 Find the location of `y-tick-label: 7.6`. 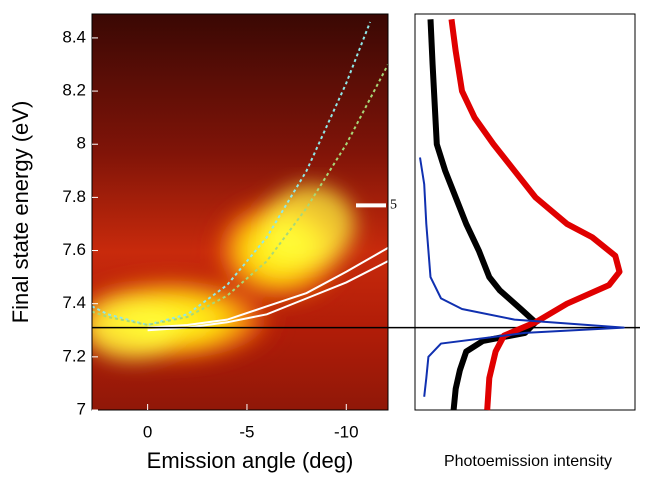

y-tick-label: 7.6 is located at coordinates (74, 249).